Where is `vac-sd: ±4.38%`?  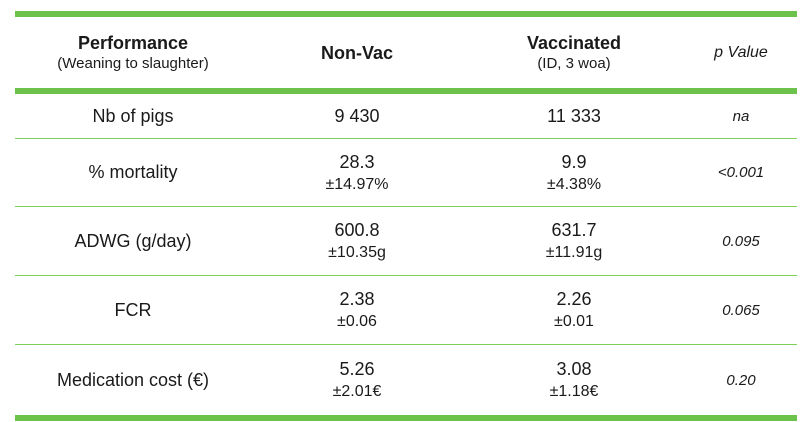 vac-sd: ±4.38% is located at coordinates (574, 184).